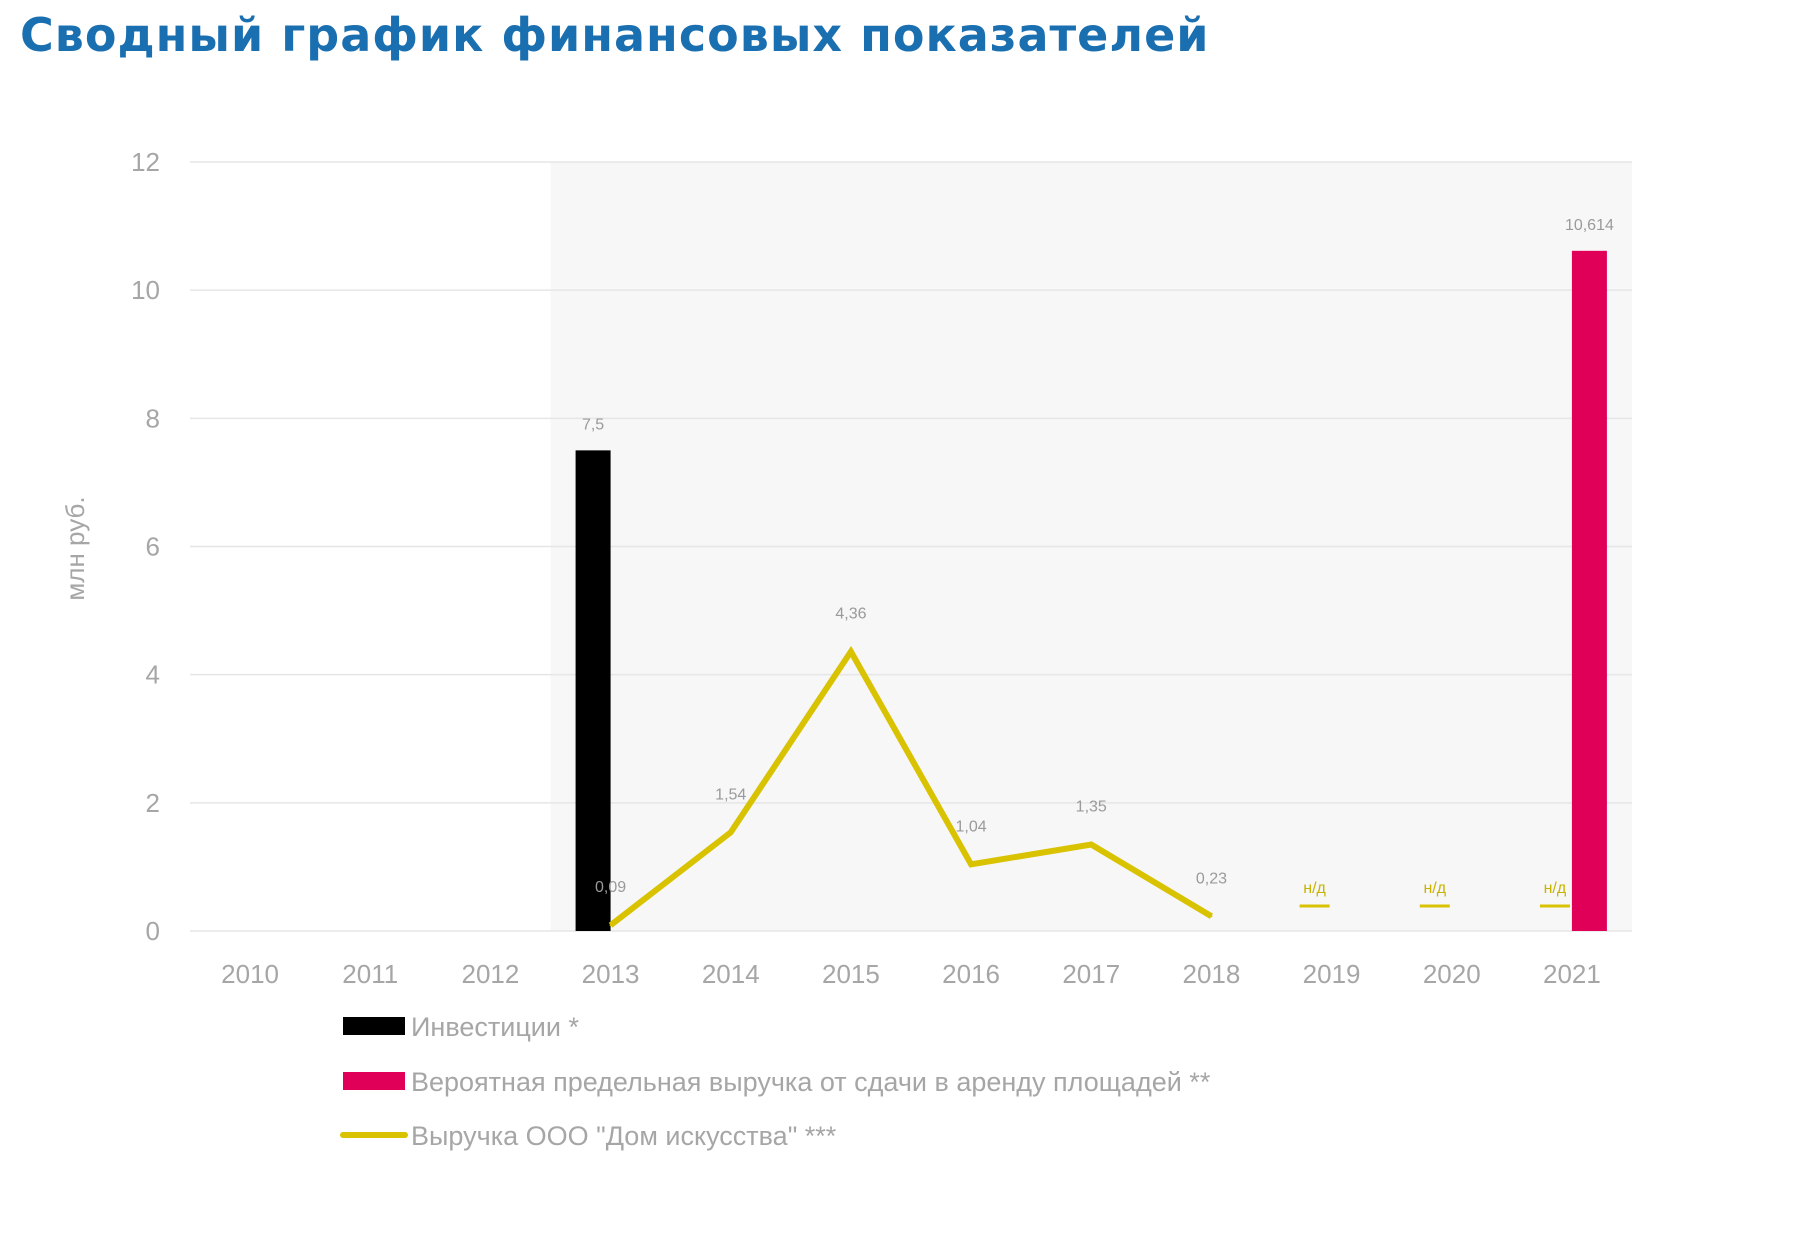 The height and width of the screenshot is (1236, 1801). I want to click on x-tick-label: 2020, so click(1452, 974).